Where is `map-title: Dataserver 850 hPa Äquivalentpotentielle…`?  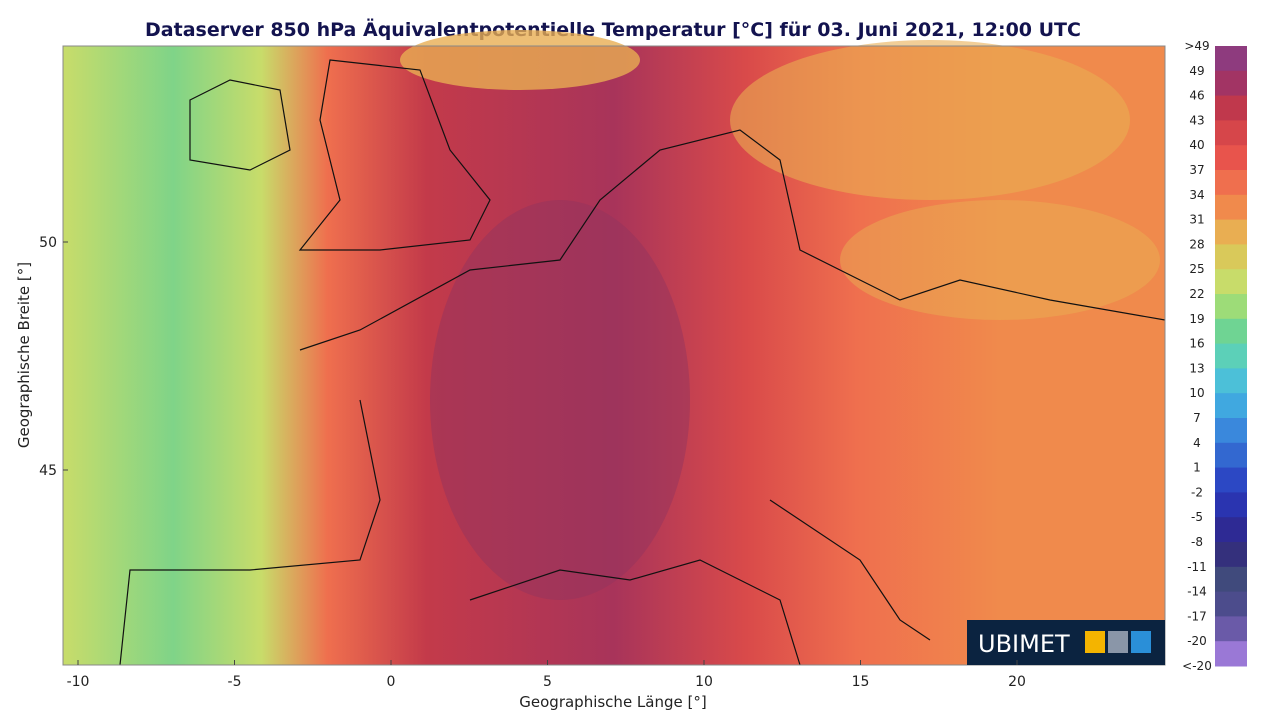 map-title: Dataserver 850 hPa Äquivalentpotentielle… is located at coordinates (613, 29).